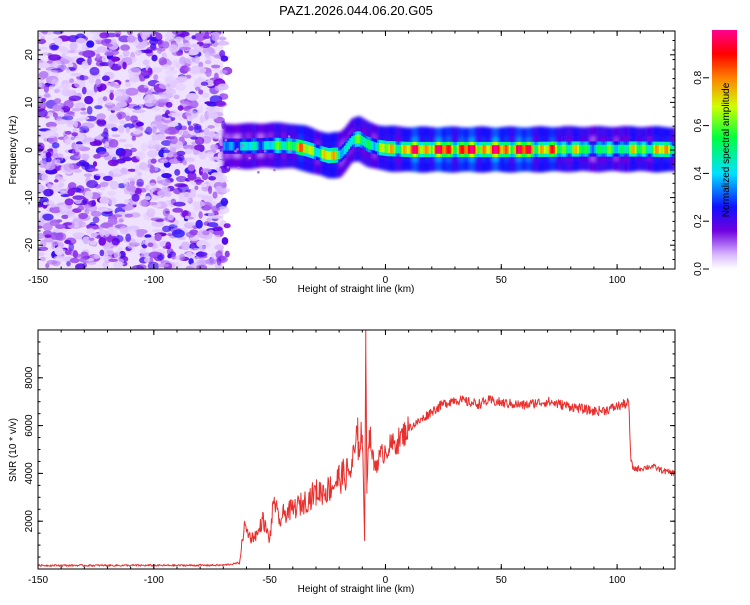 This screenshot has width=750, height=605. What do you see at coordinates (29, 245) in the screenshot?
I see `y-tick-label: -20` at bounding box center [29, 245].